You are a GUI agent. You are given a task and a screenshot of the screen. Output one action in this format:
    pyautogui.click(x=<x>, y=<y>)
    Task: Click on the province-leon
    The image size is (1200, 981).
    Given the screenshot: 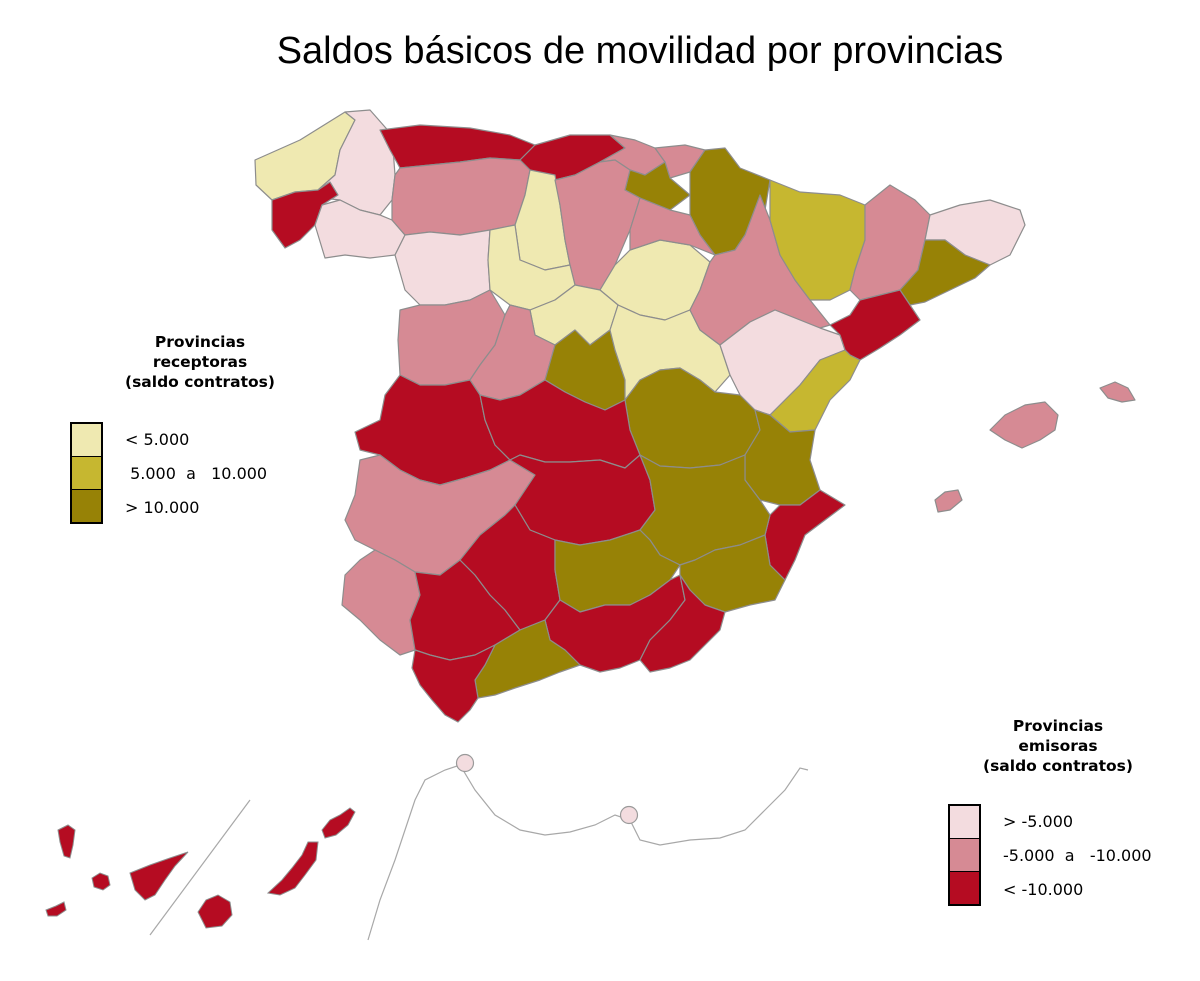 What is the action you would take?
    pyautogui.click(x=461, y=196)
    